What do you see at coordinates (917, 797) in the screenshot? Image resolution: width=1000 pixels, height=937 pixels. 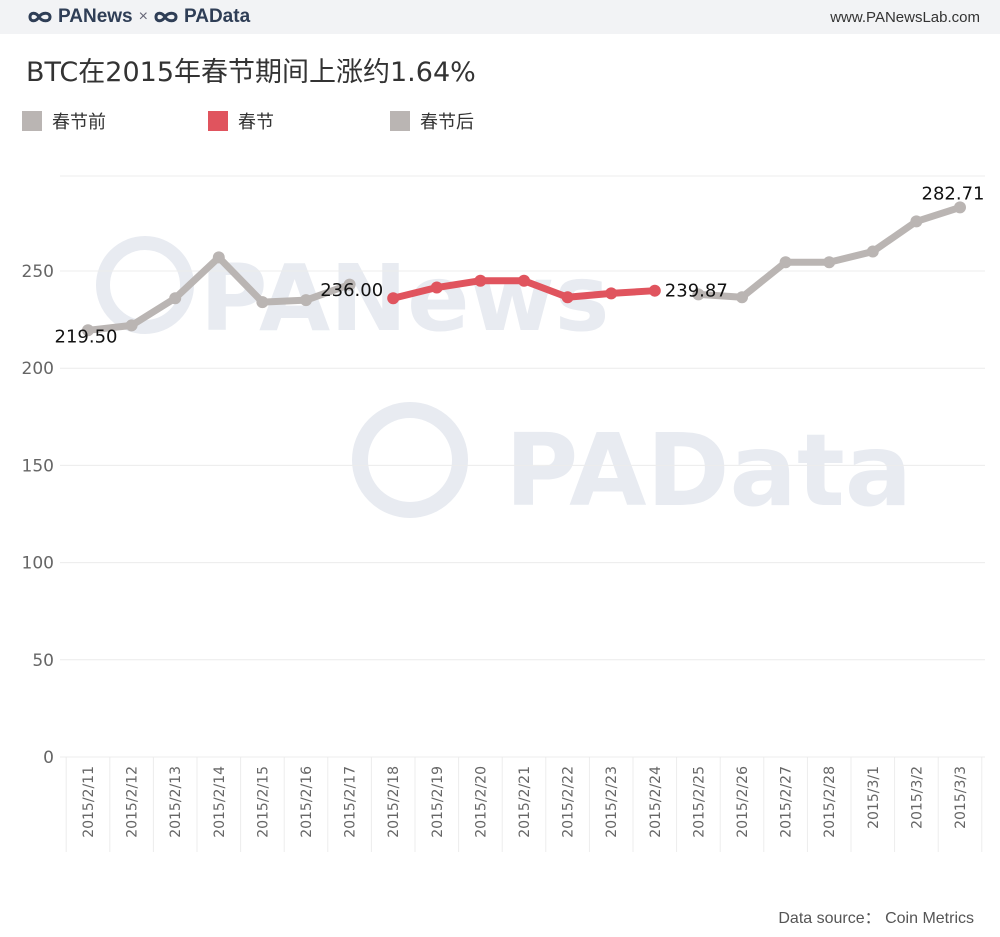 I see `x-tick-label: 2015/3/2` at bounding box center [917, 797].